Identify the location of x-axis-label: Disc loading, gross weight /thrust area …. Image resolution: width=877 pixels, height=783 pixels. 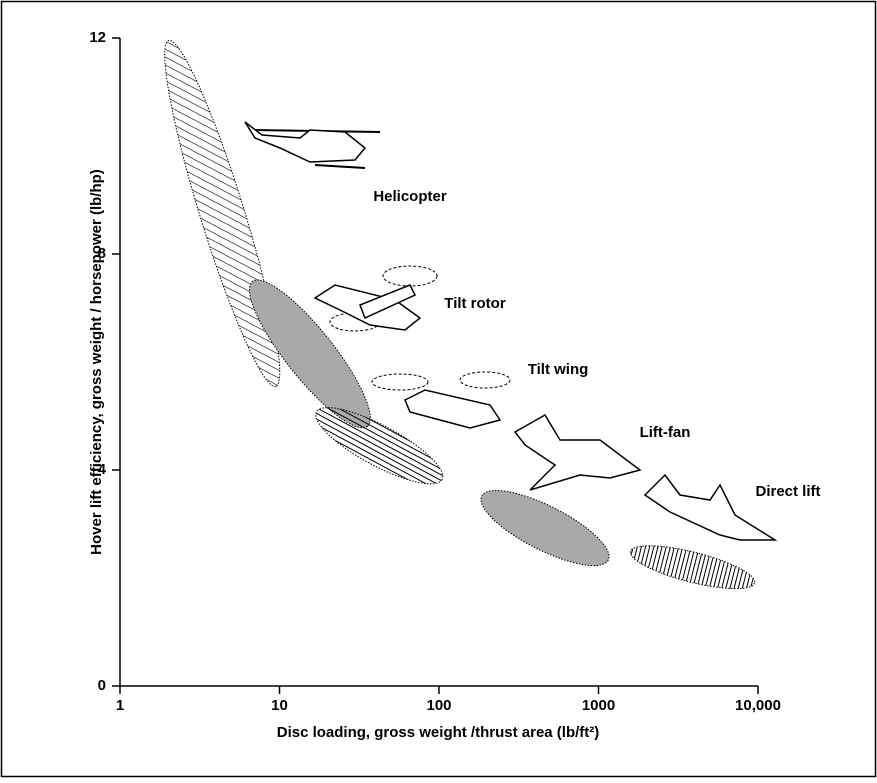
(438, 732).